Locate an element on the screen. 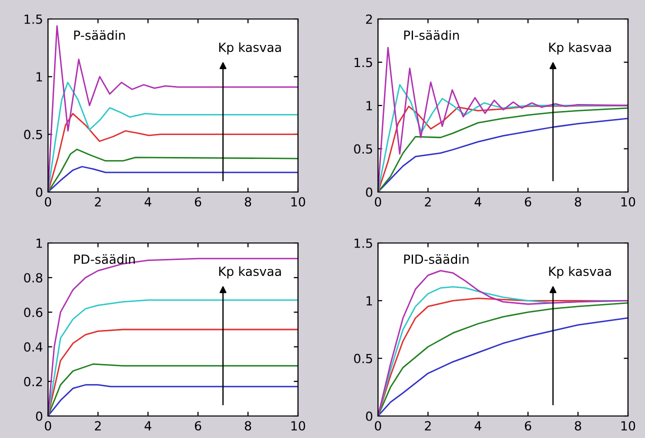  text: PD-säädin is located at coordinates (104, 259).